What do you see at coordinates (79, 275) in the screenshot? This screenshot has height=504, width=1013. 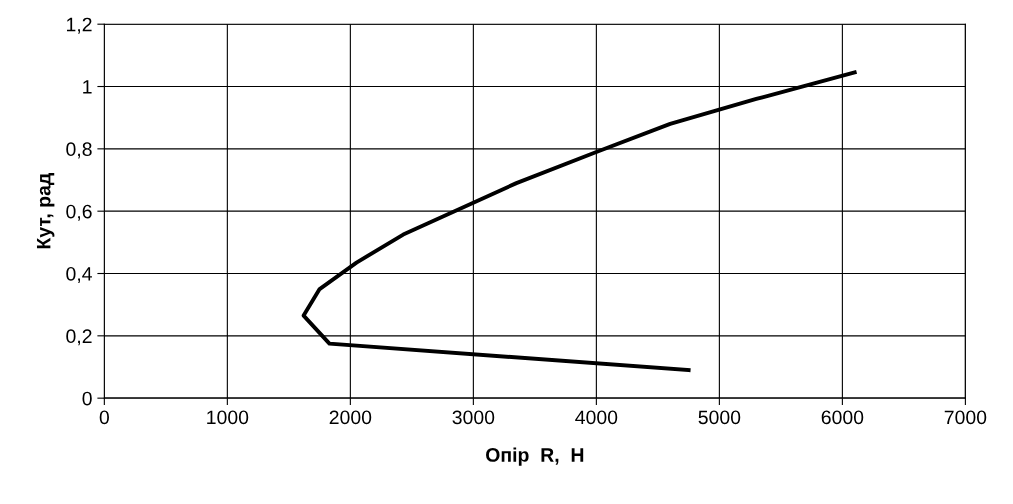 I see `y-tick-label: 0,4` at bounding box center [79, 275].